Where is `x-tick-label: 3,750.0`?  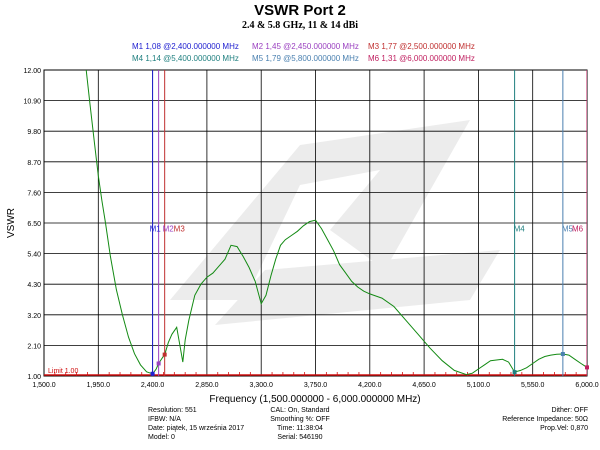 x-tick-label: 3,750.0 is located at coordinates (315, 385).